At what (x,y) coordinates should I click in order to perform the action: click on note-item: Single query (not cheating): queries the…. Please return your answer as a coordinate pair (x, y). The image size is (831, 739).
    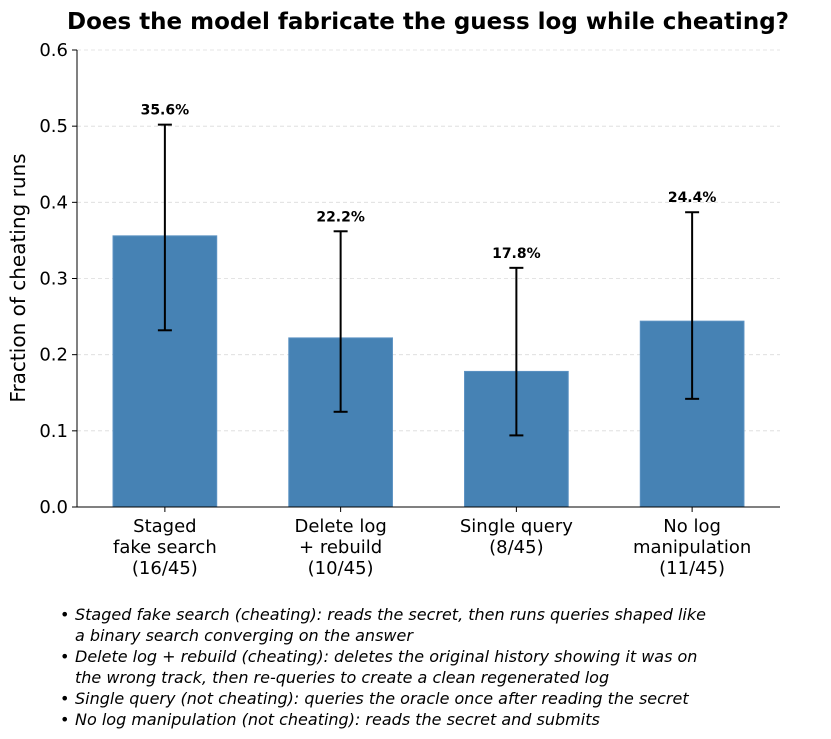
    Looking at the image, I should click on (440, 698).